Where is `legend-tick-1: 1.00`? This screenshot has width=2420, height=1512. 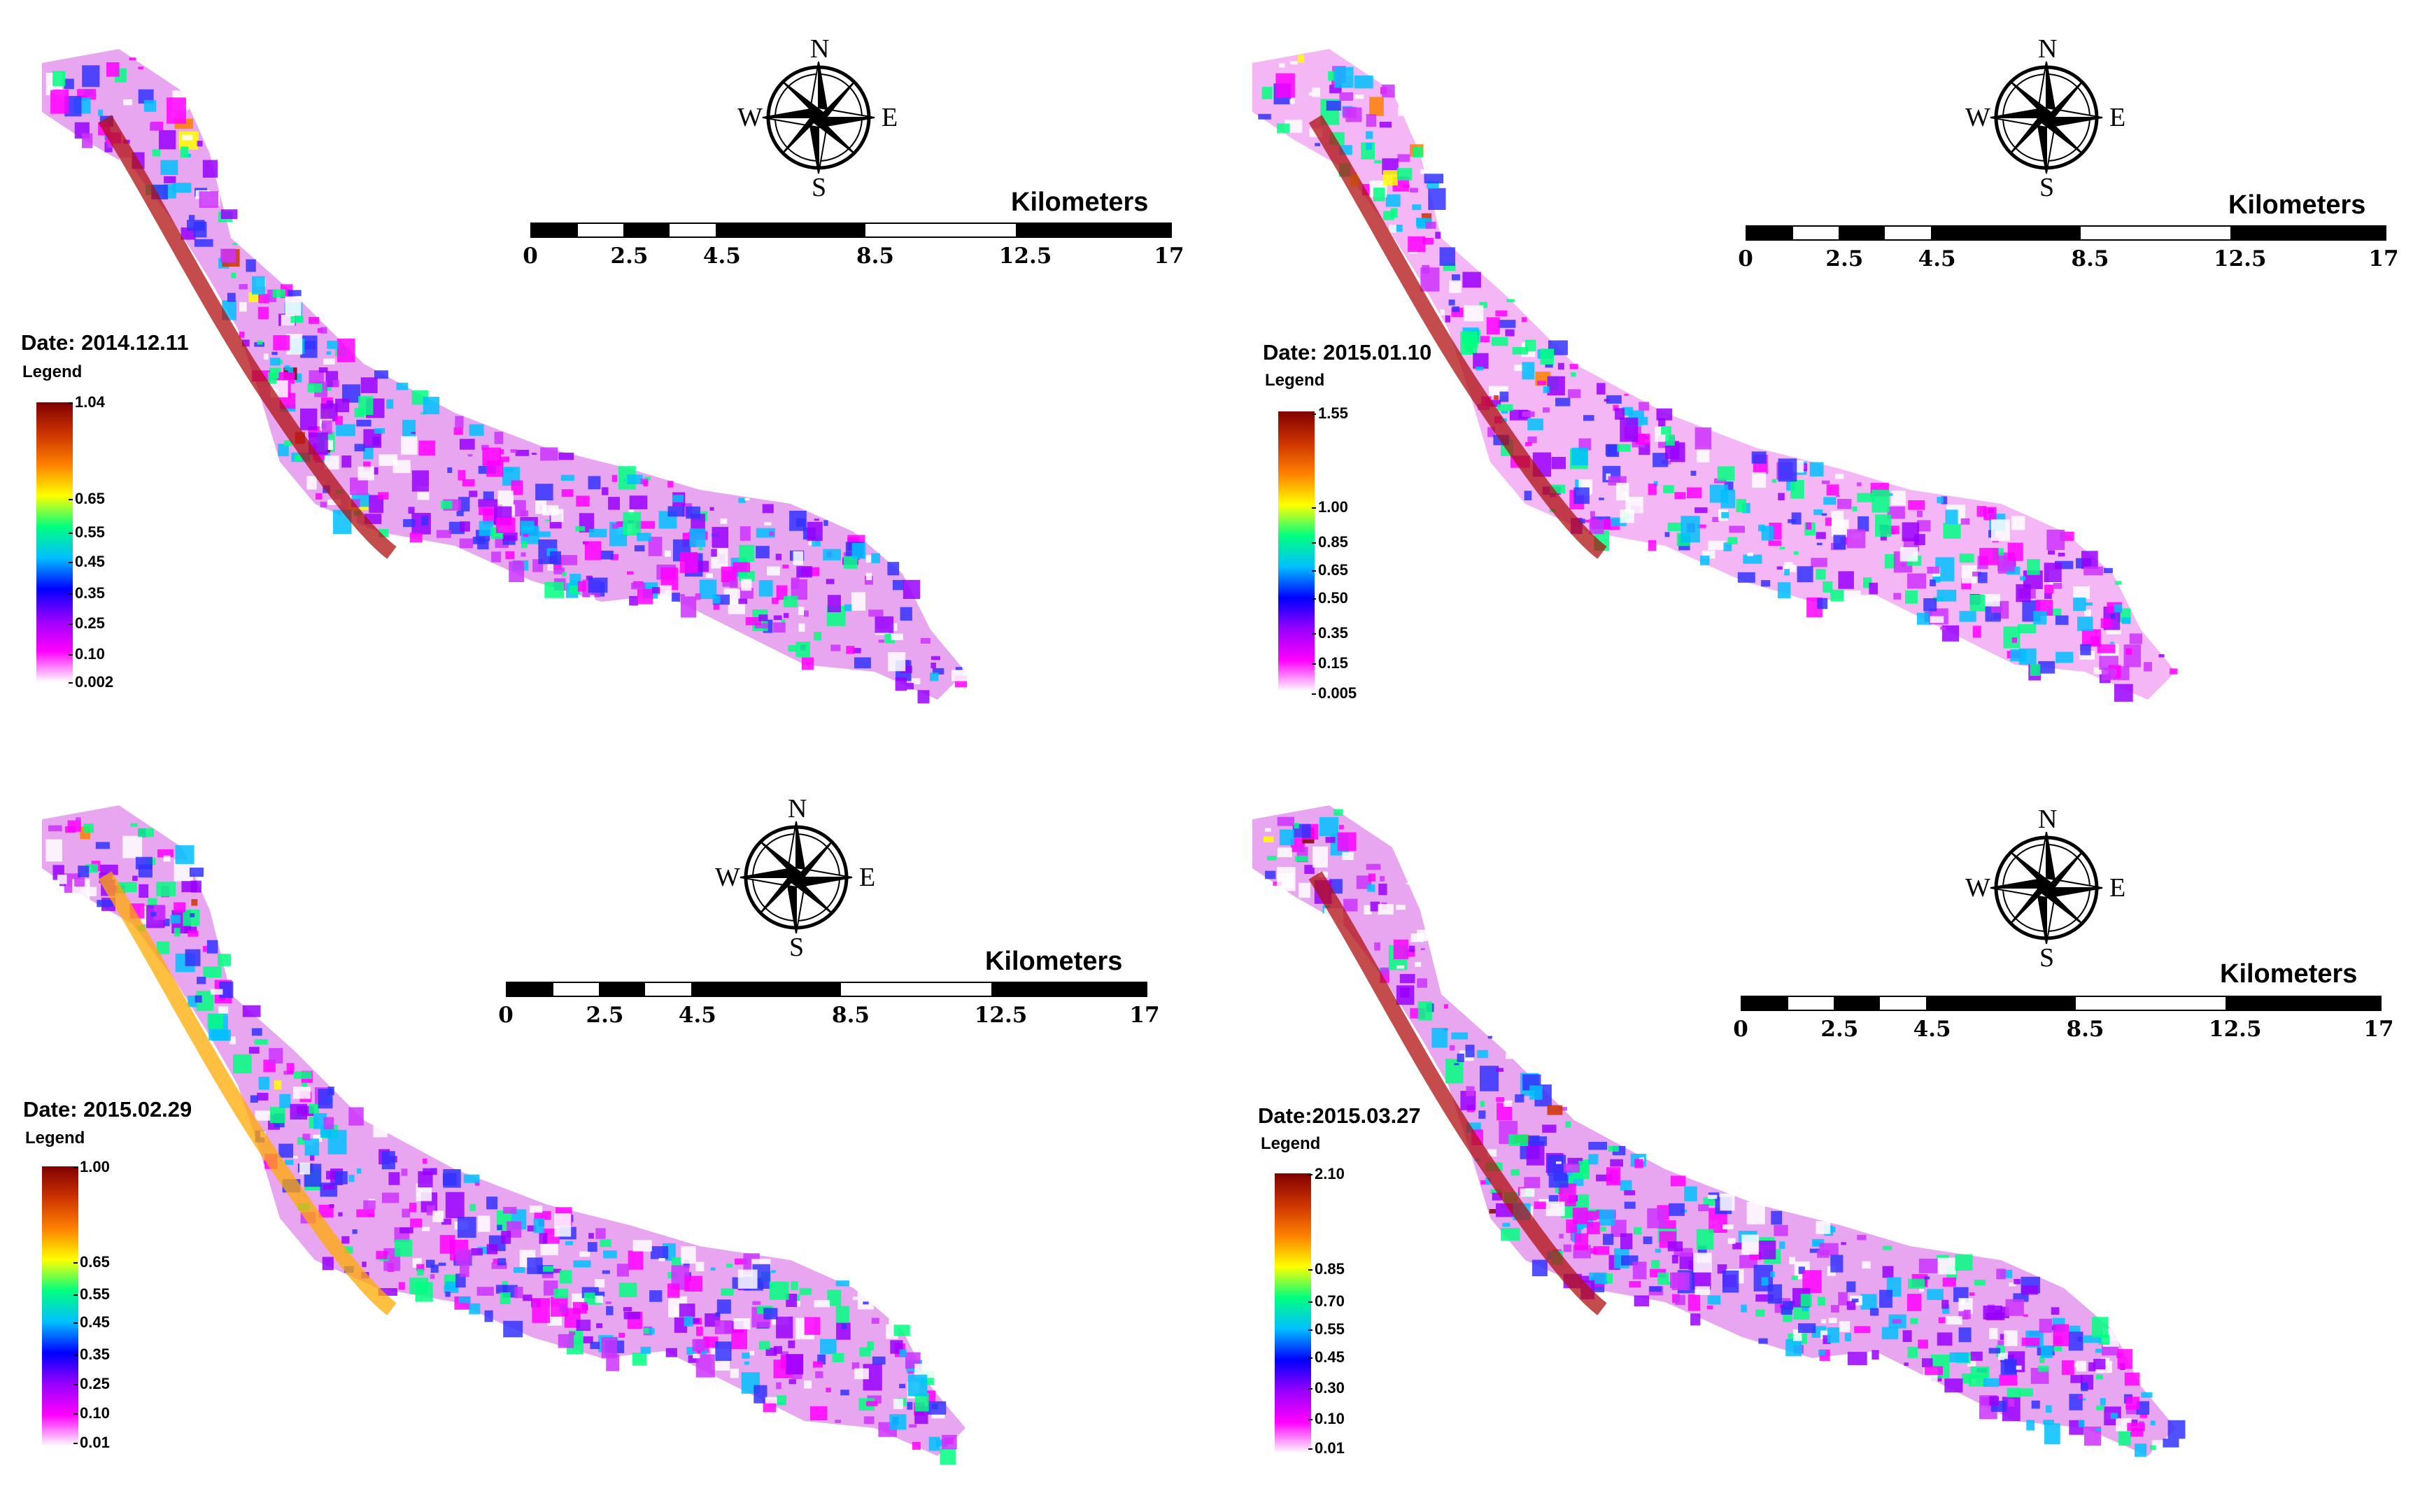 legend-tick-1: 1.00 is located at coordinates (1330, 507).